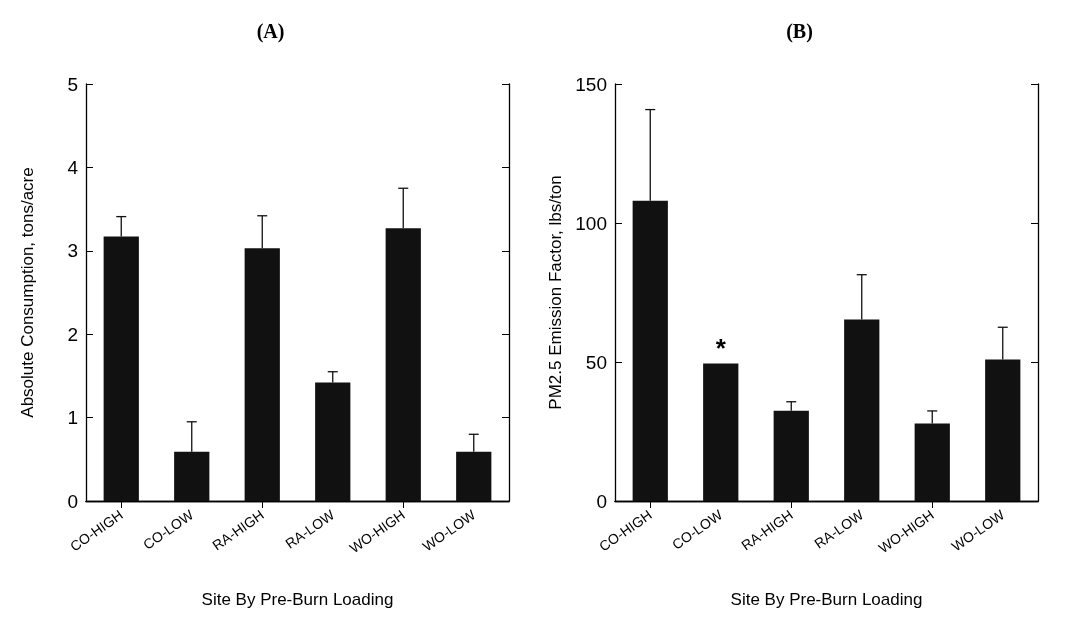 The height and width of the screenshot is (635, 1075). I want to click on chart-title: (A), so click(270, 31).